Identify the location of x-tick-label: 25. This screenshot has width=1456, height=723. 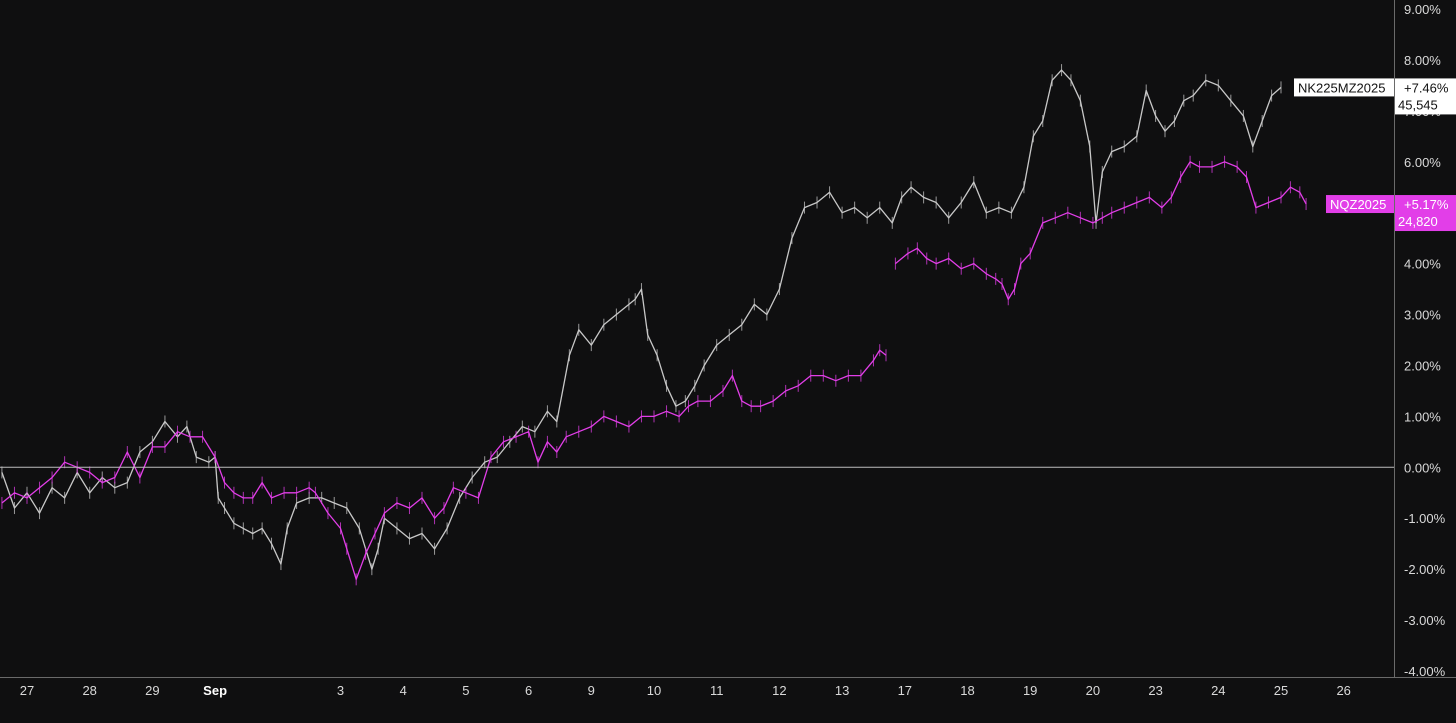
(1281, 690).